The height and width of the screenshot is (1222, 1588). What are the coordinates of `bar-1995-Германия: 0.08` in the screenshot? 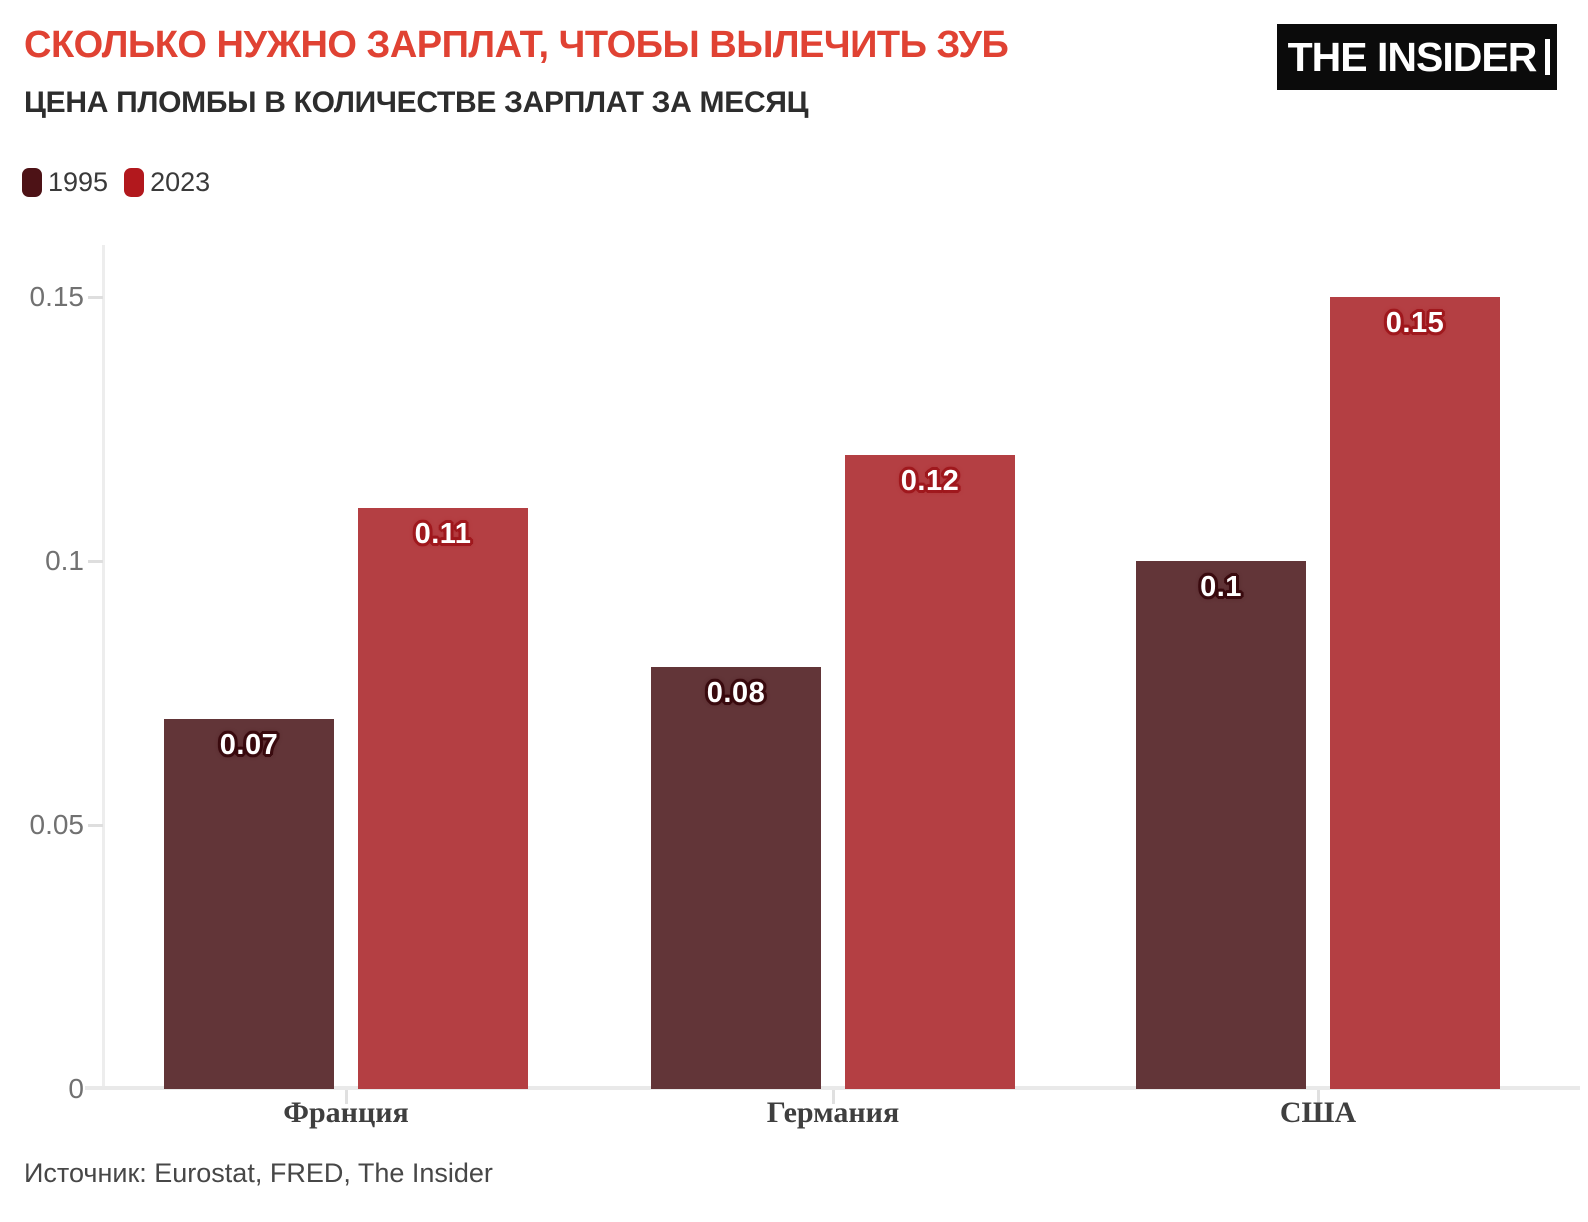 It's located at (736, 877).